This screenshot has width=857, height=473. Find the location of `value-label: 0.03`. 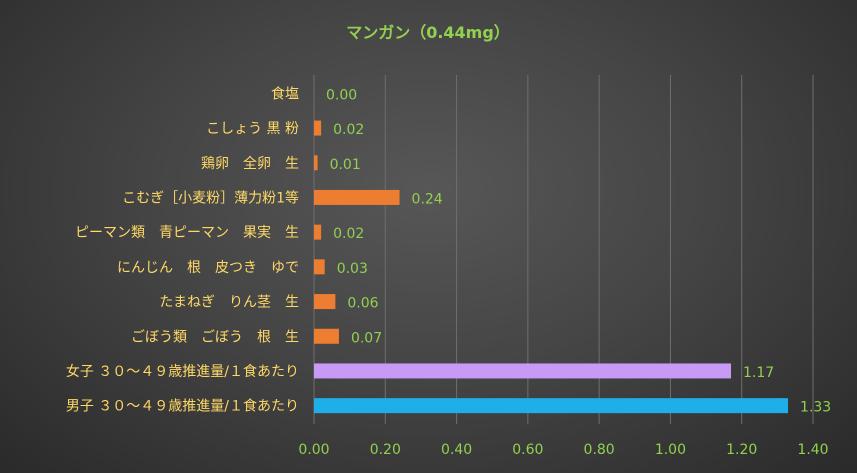

value-label: 0.03 is located at coordinates (352, 269).